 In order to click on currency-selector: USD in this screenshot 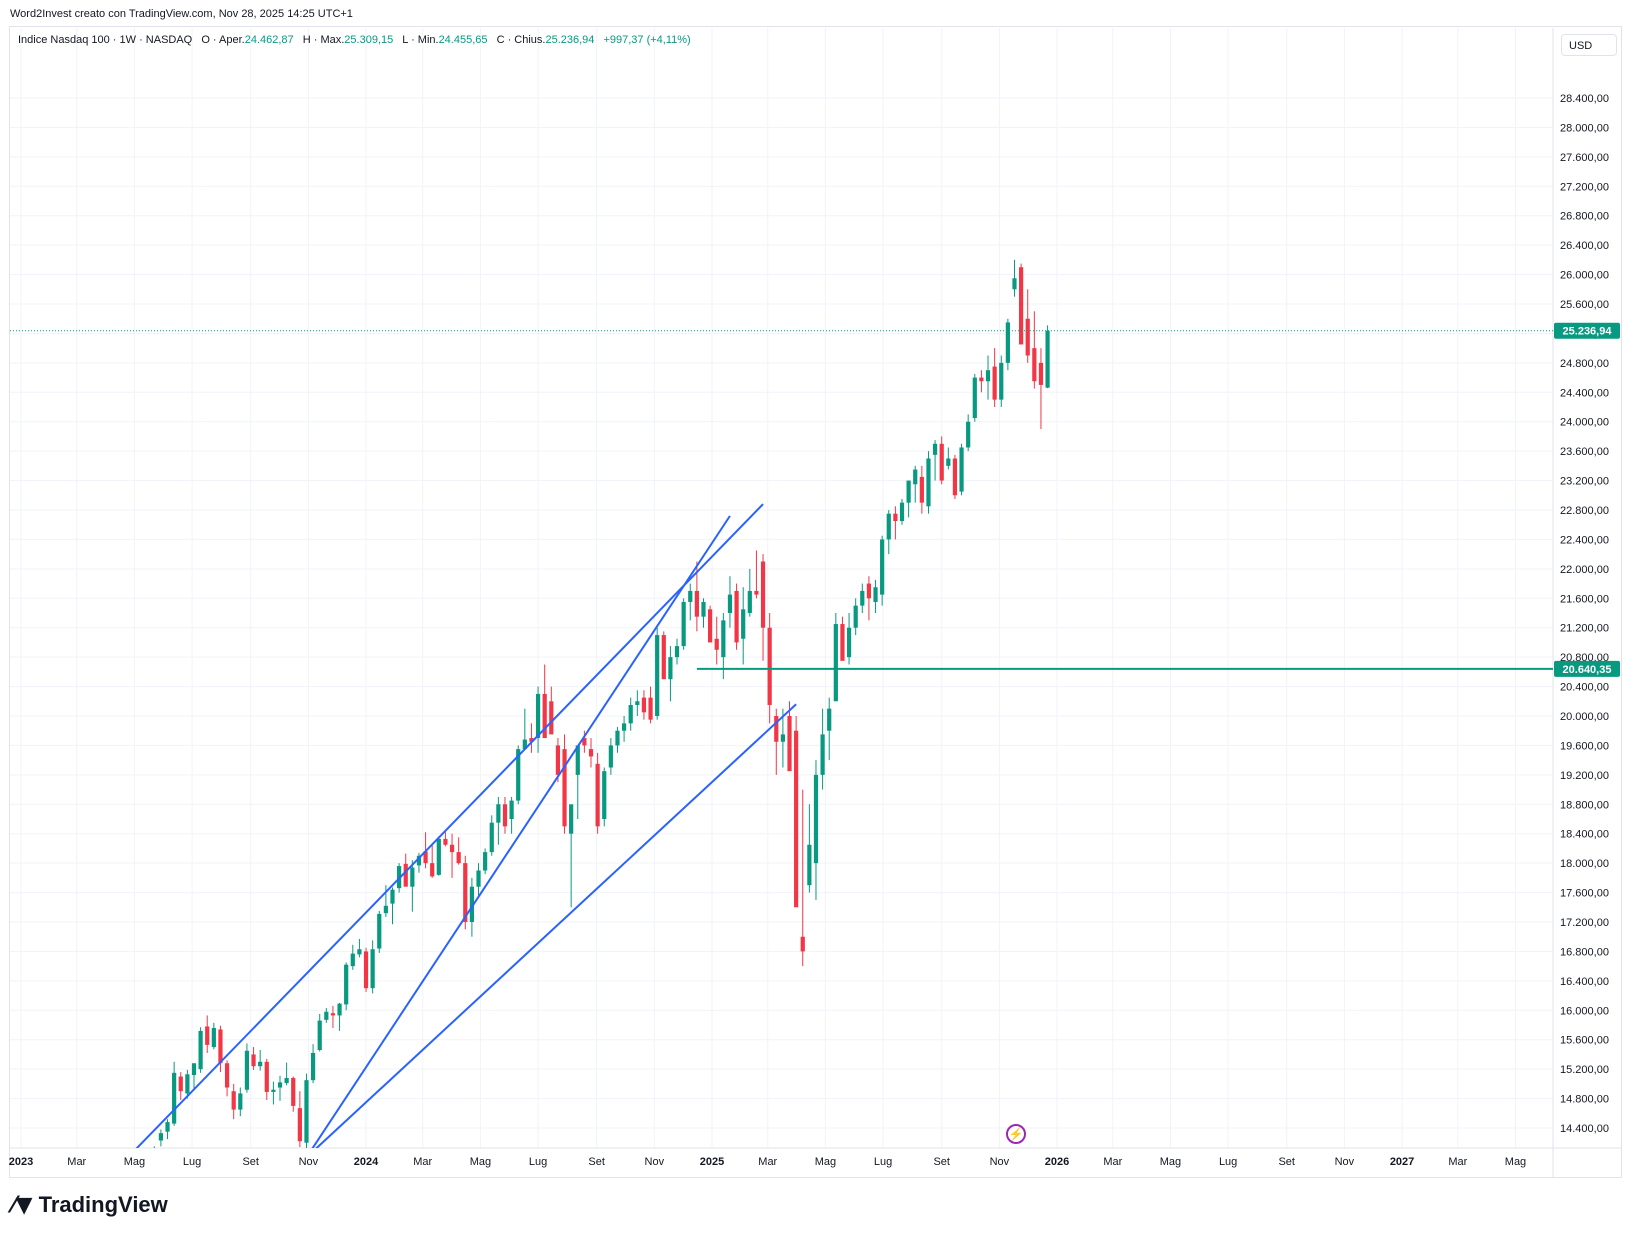, I will do `click(1589, 45)`.